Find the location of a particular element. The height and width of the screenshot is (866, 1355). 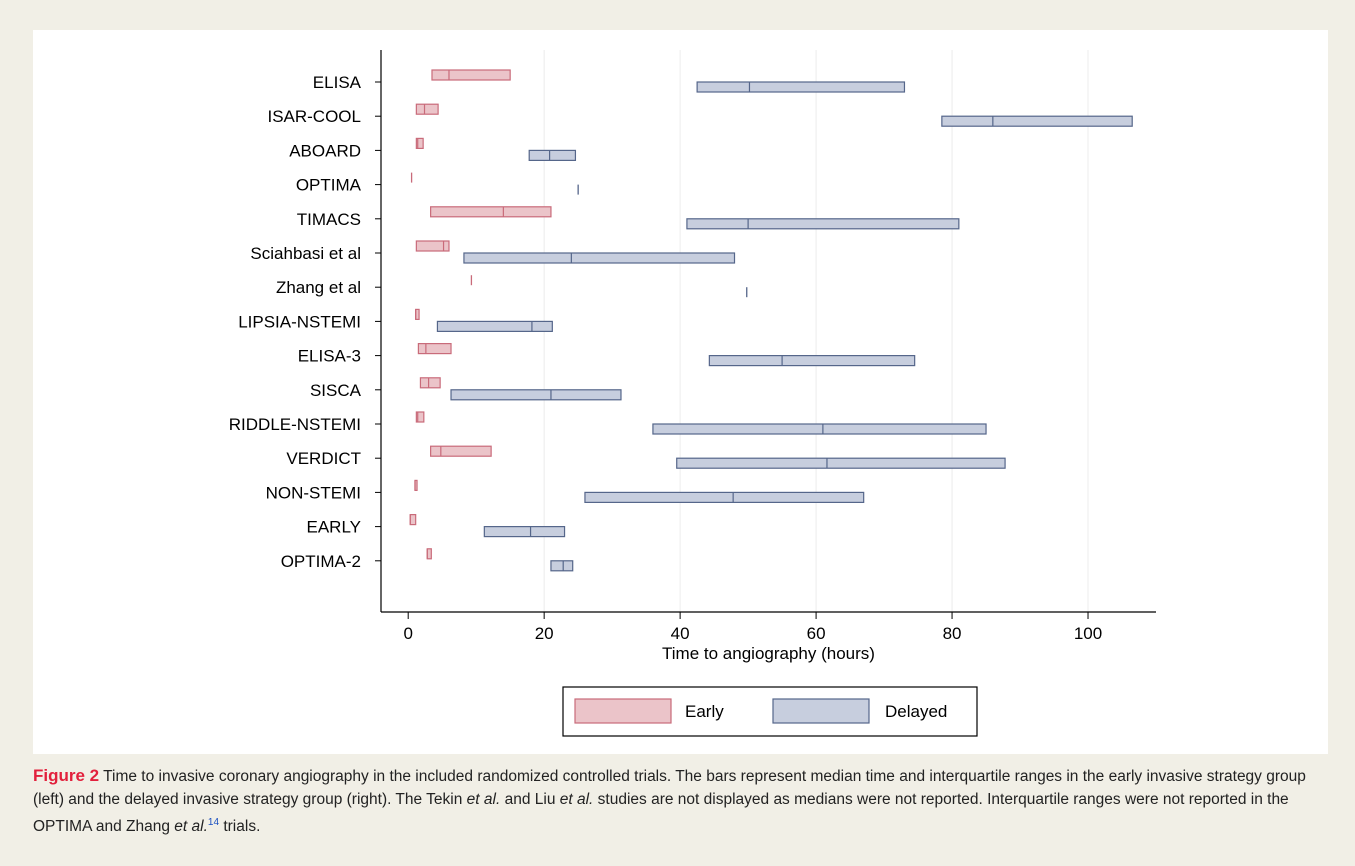

trial-label: NON-STEMI is located at coordinates (313, 492).